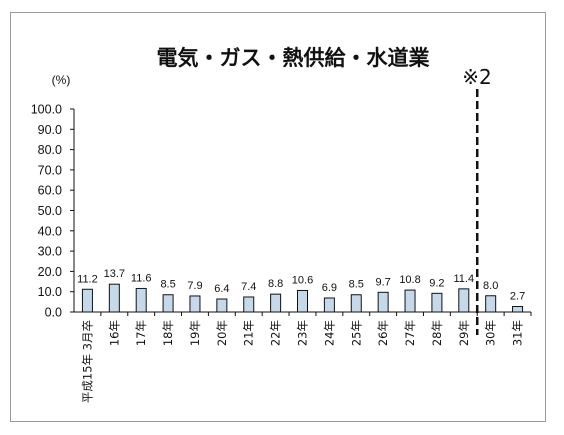  Describe the element at coordinates (410, 333) in the screenshot. I see `x-tick-label: 27年` at that location.